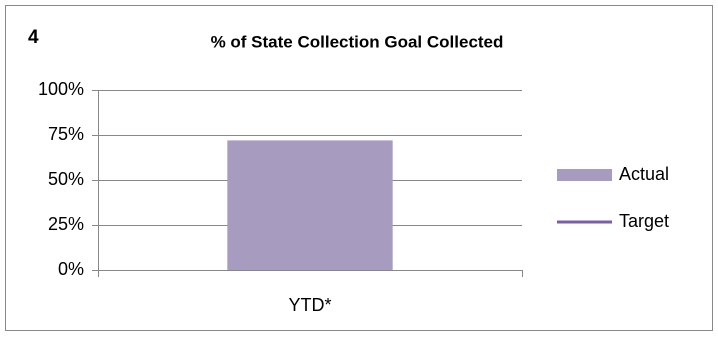 This screenshot has width=718, height=342. What do you see at coordinates (357, 41) in the screenshot?
I see `chart-title: % of State Collection Goal Collected` at bounding box center [357, 41].